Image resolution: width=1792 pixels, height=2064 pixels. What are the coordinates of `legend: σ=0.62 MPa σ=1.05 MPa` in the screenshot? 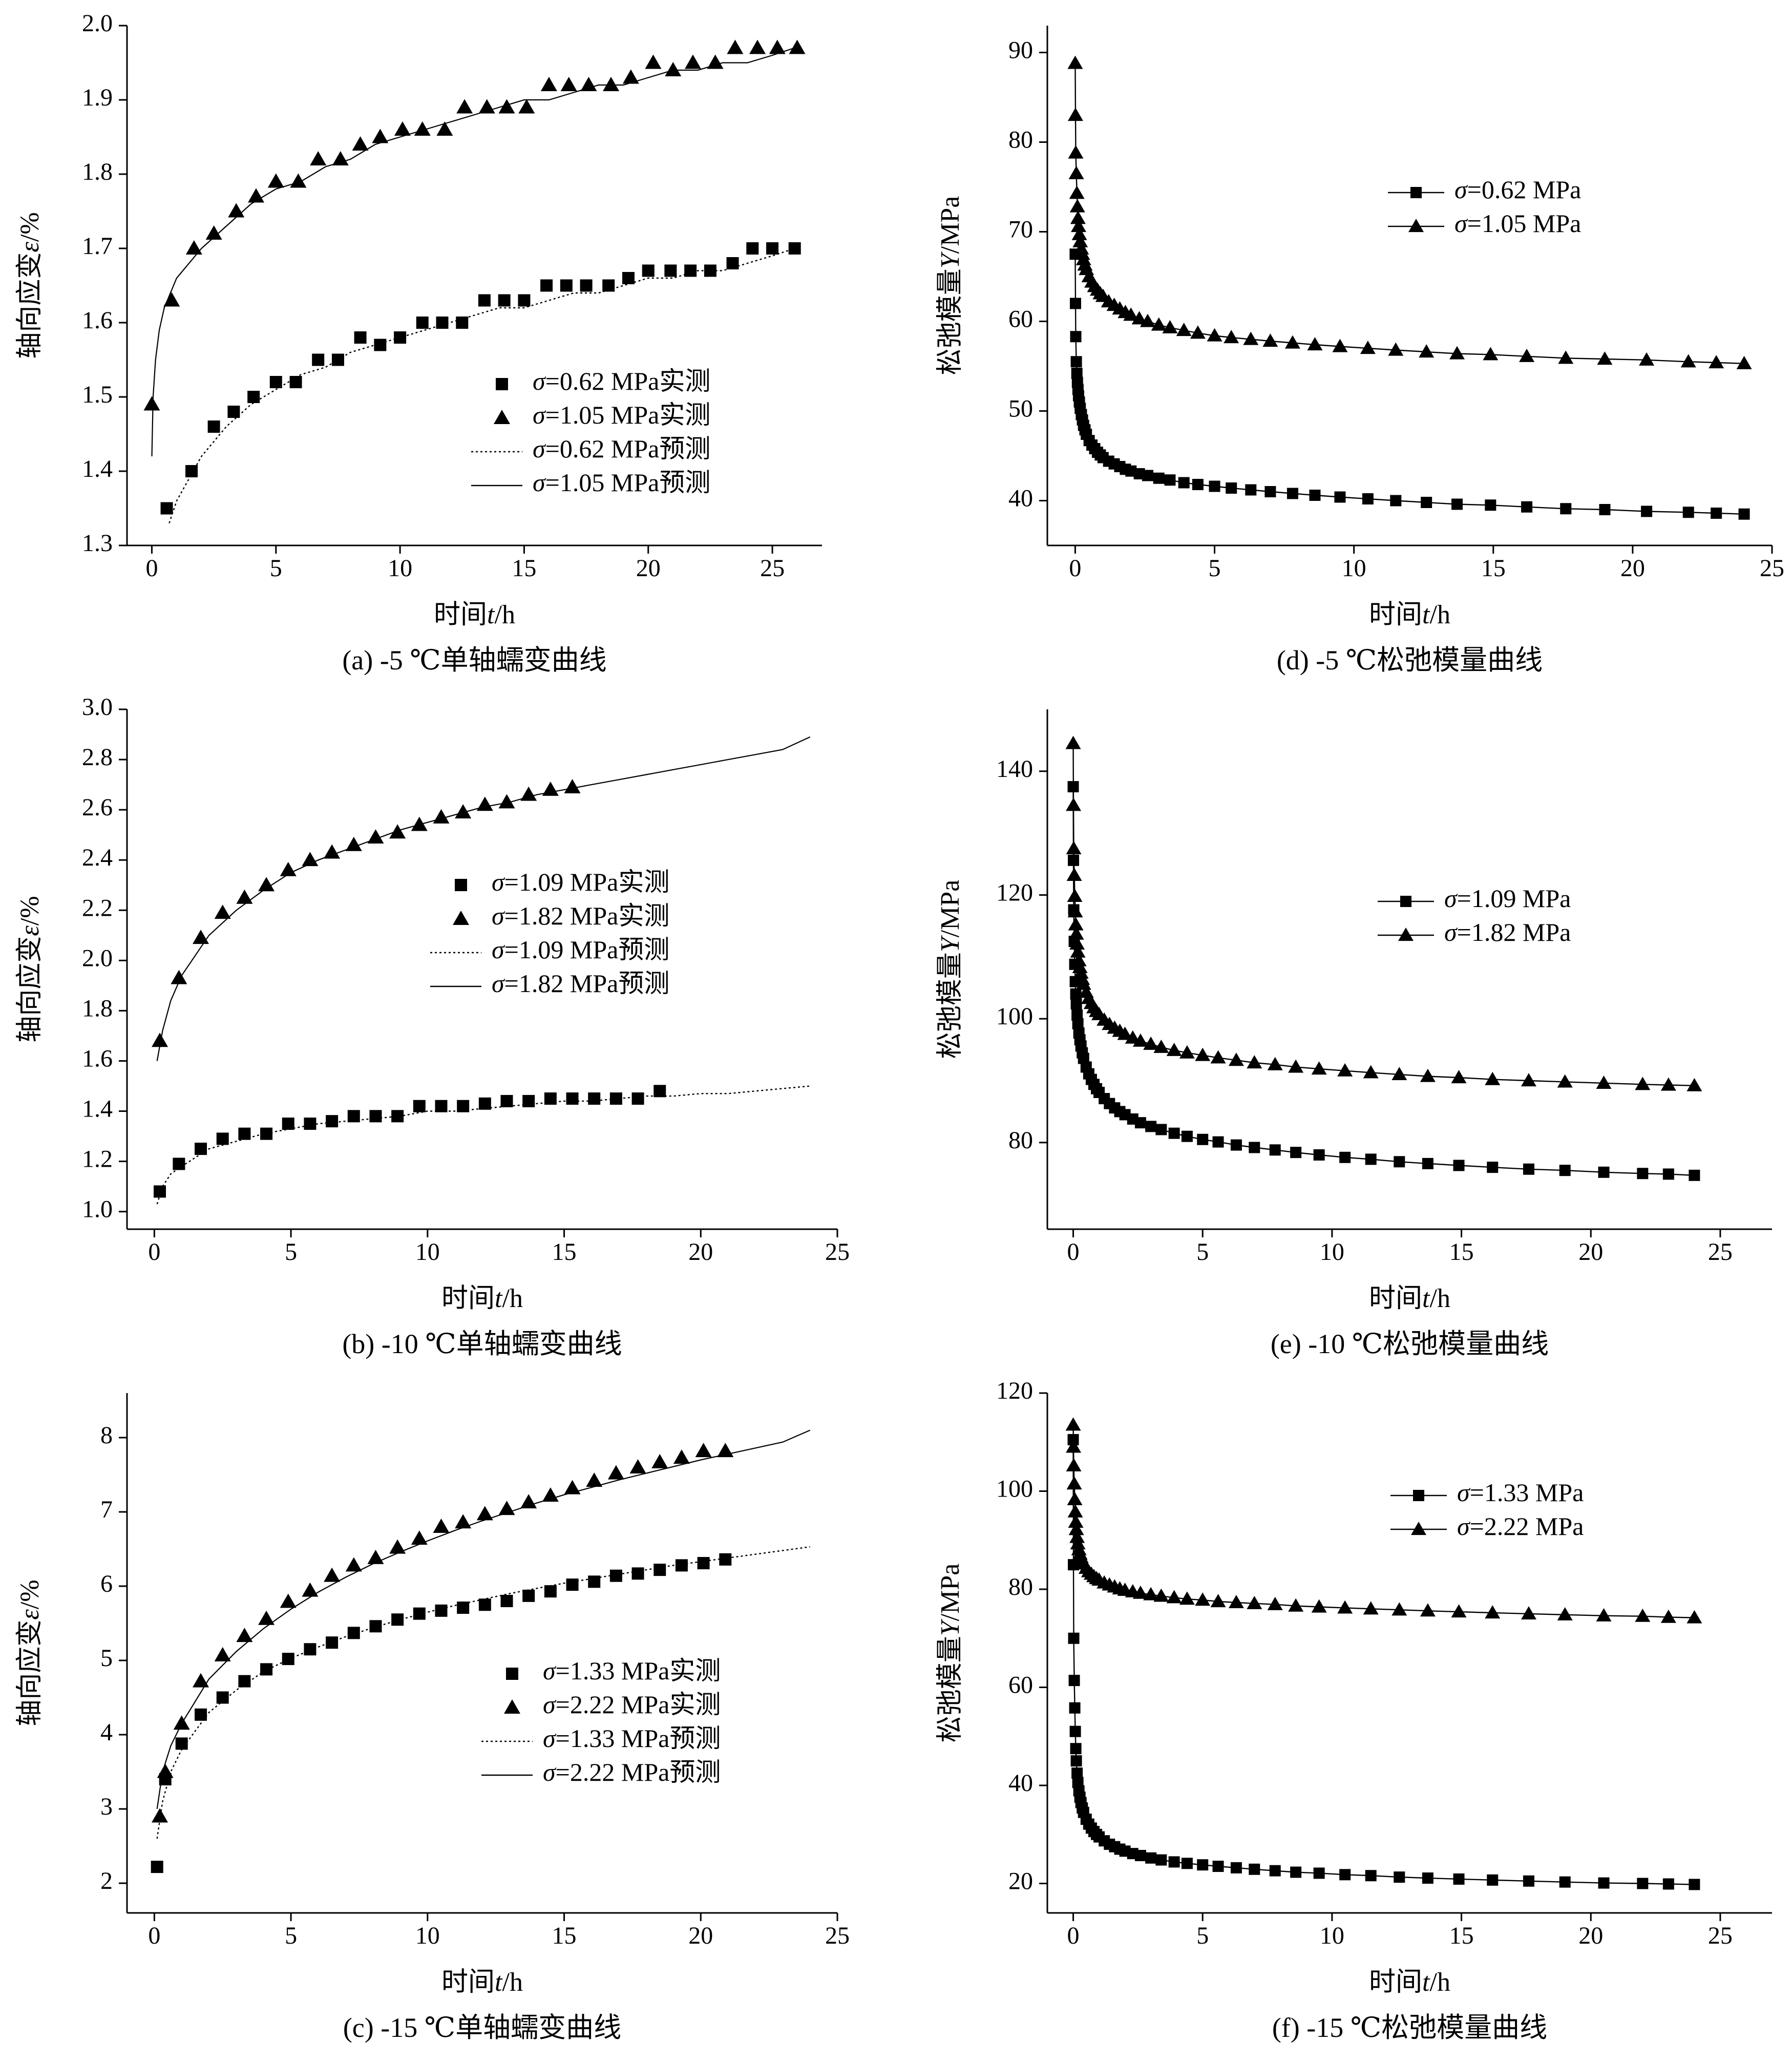 It's located at (1484, 206).